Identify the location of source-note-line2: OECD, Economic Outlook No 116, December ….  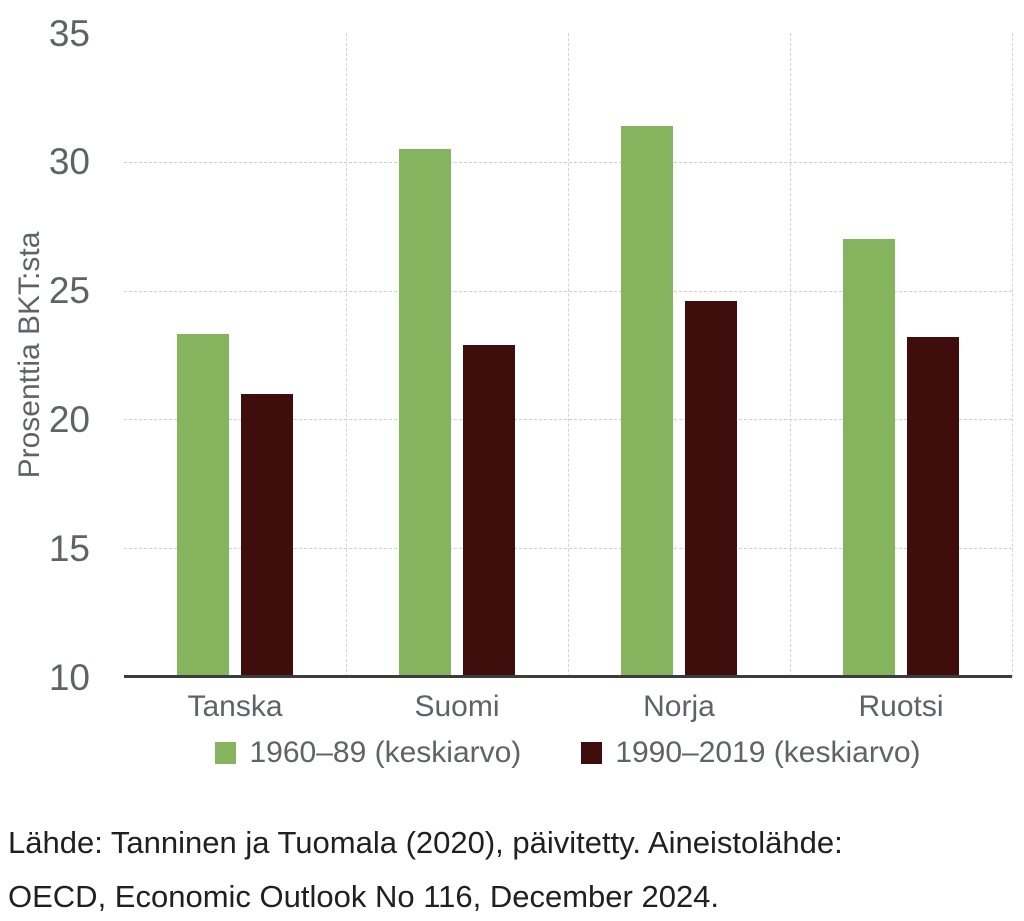
(364, 896).